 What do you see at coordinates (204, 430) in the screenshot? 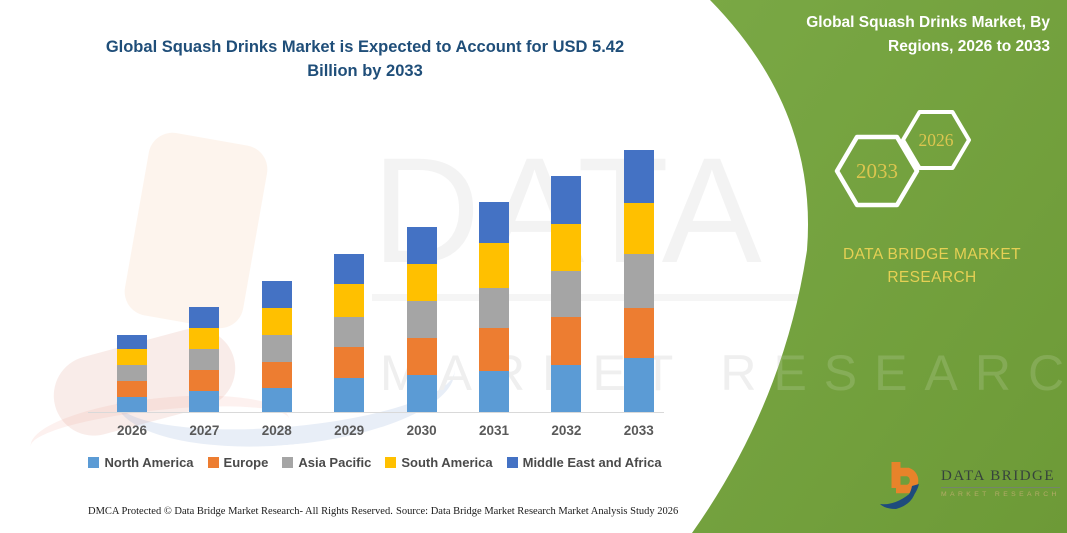
I see `x-axis-label-2027: 2027` at bounding box center [204, 430].